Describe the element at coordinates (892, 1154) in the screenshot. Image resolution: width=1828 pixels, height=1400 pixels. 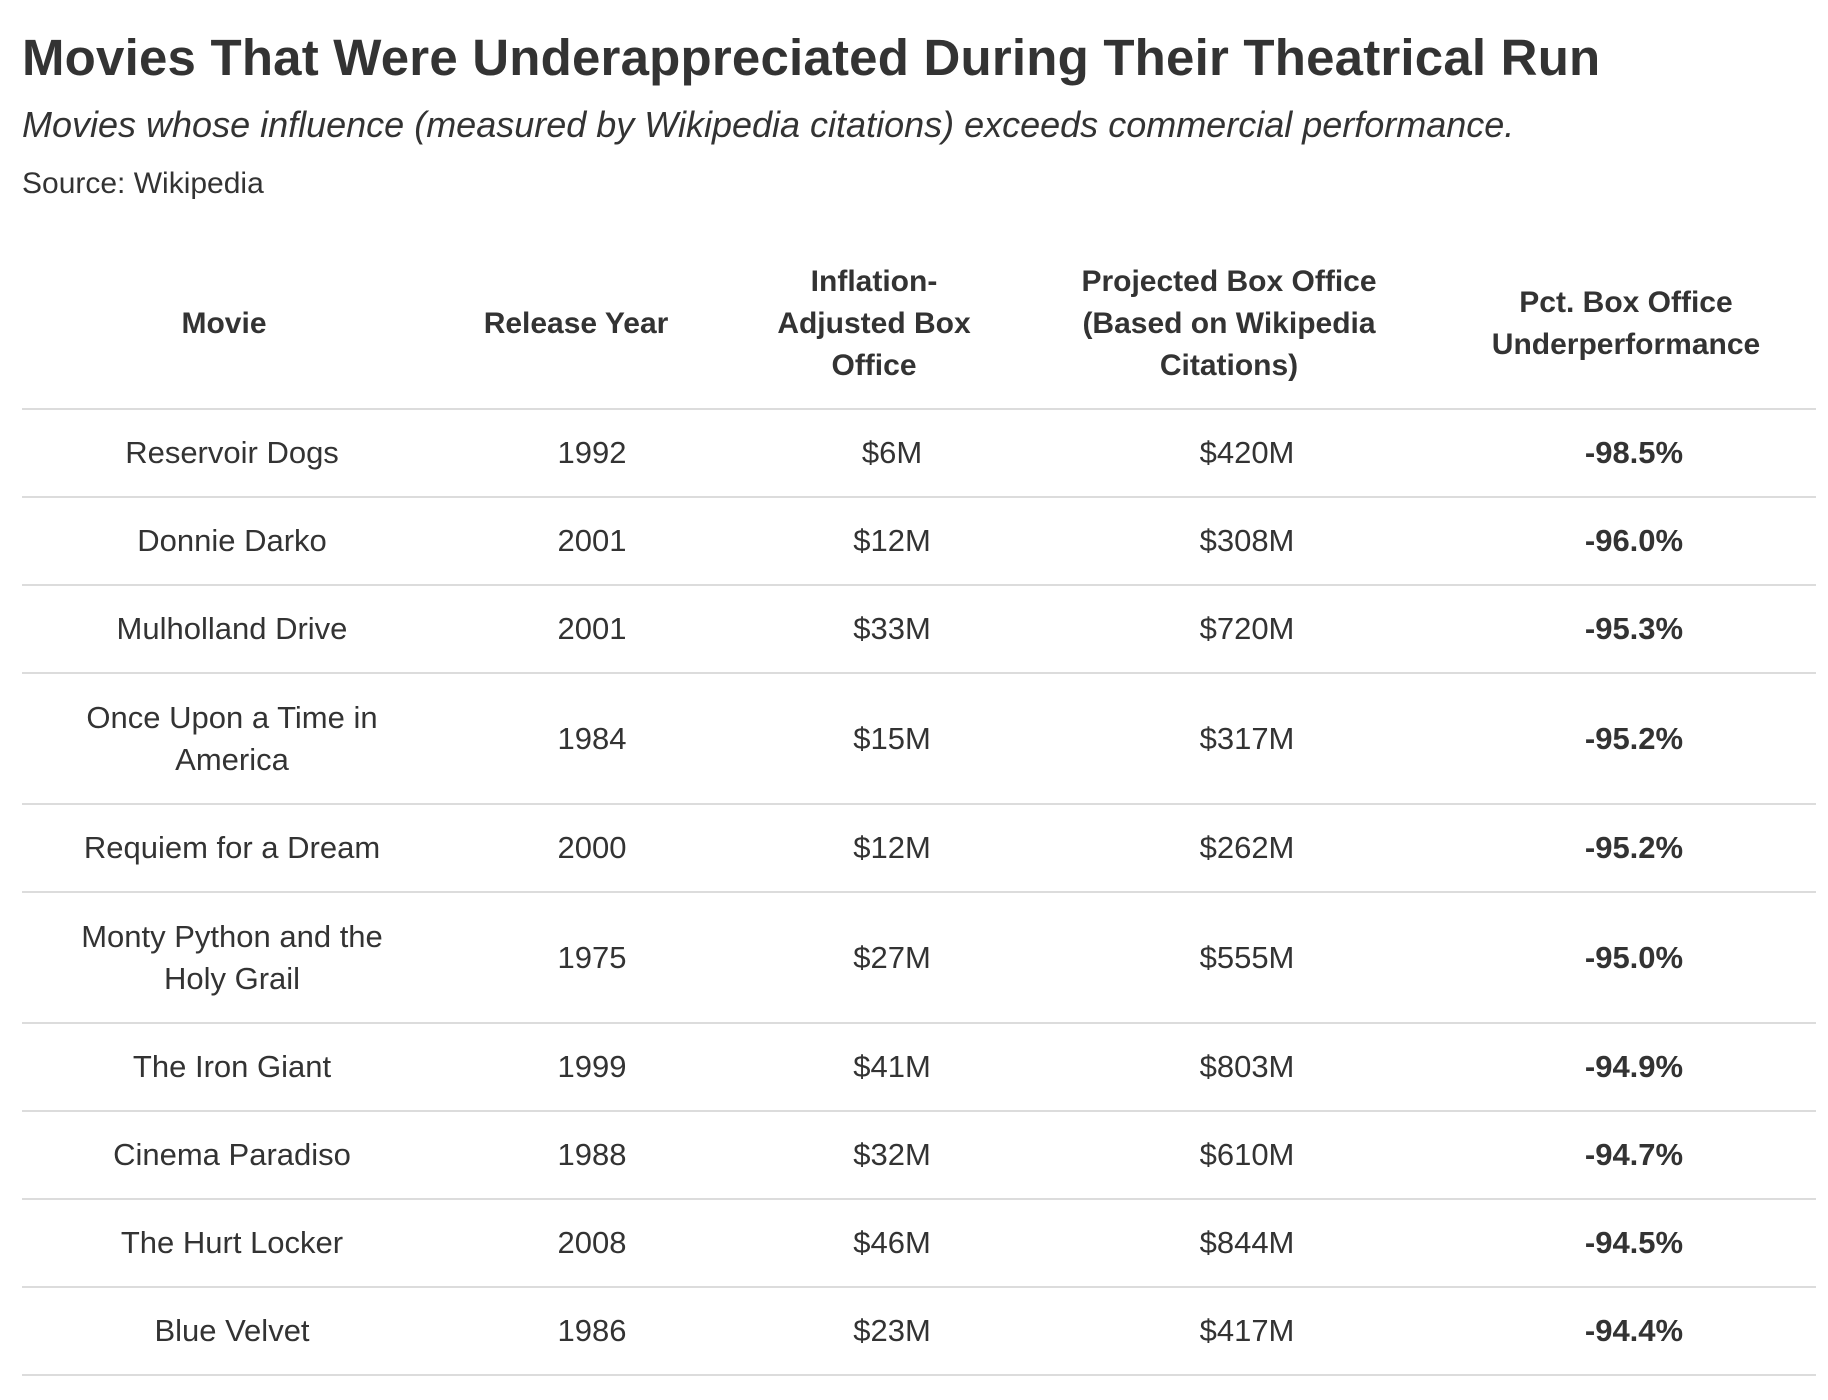
I see `box-office-cell: $32M` at that location.